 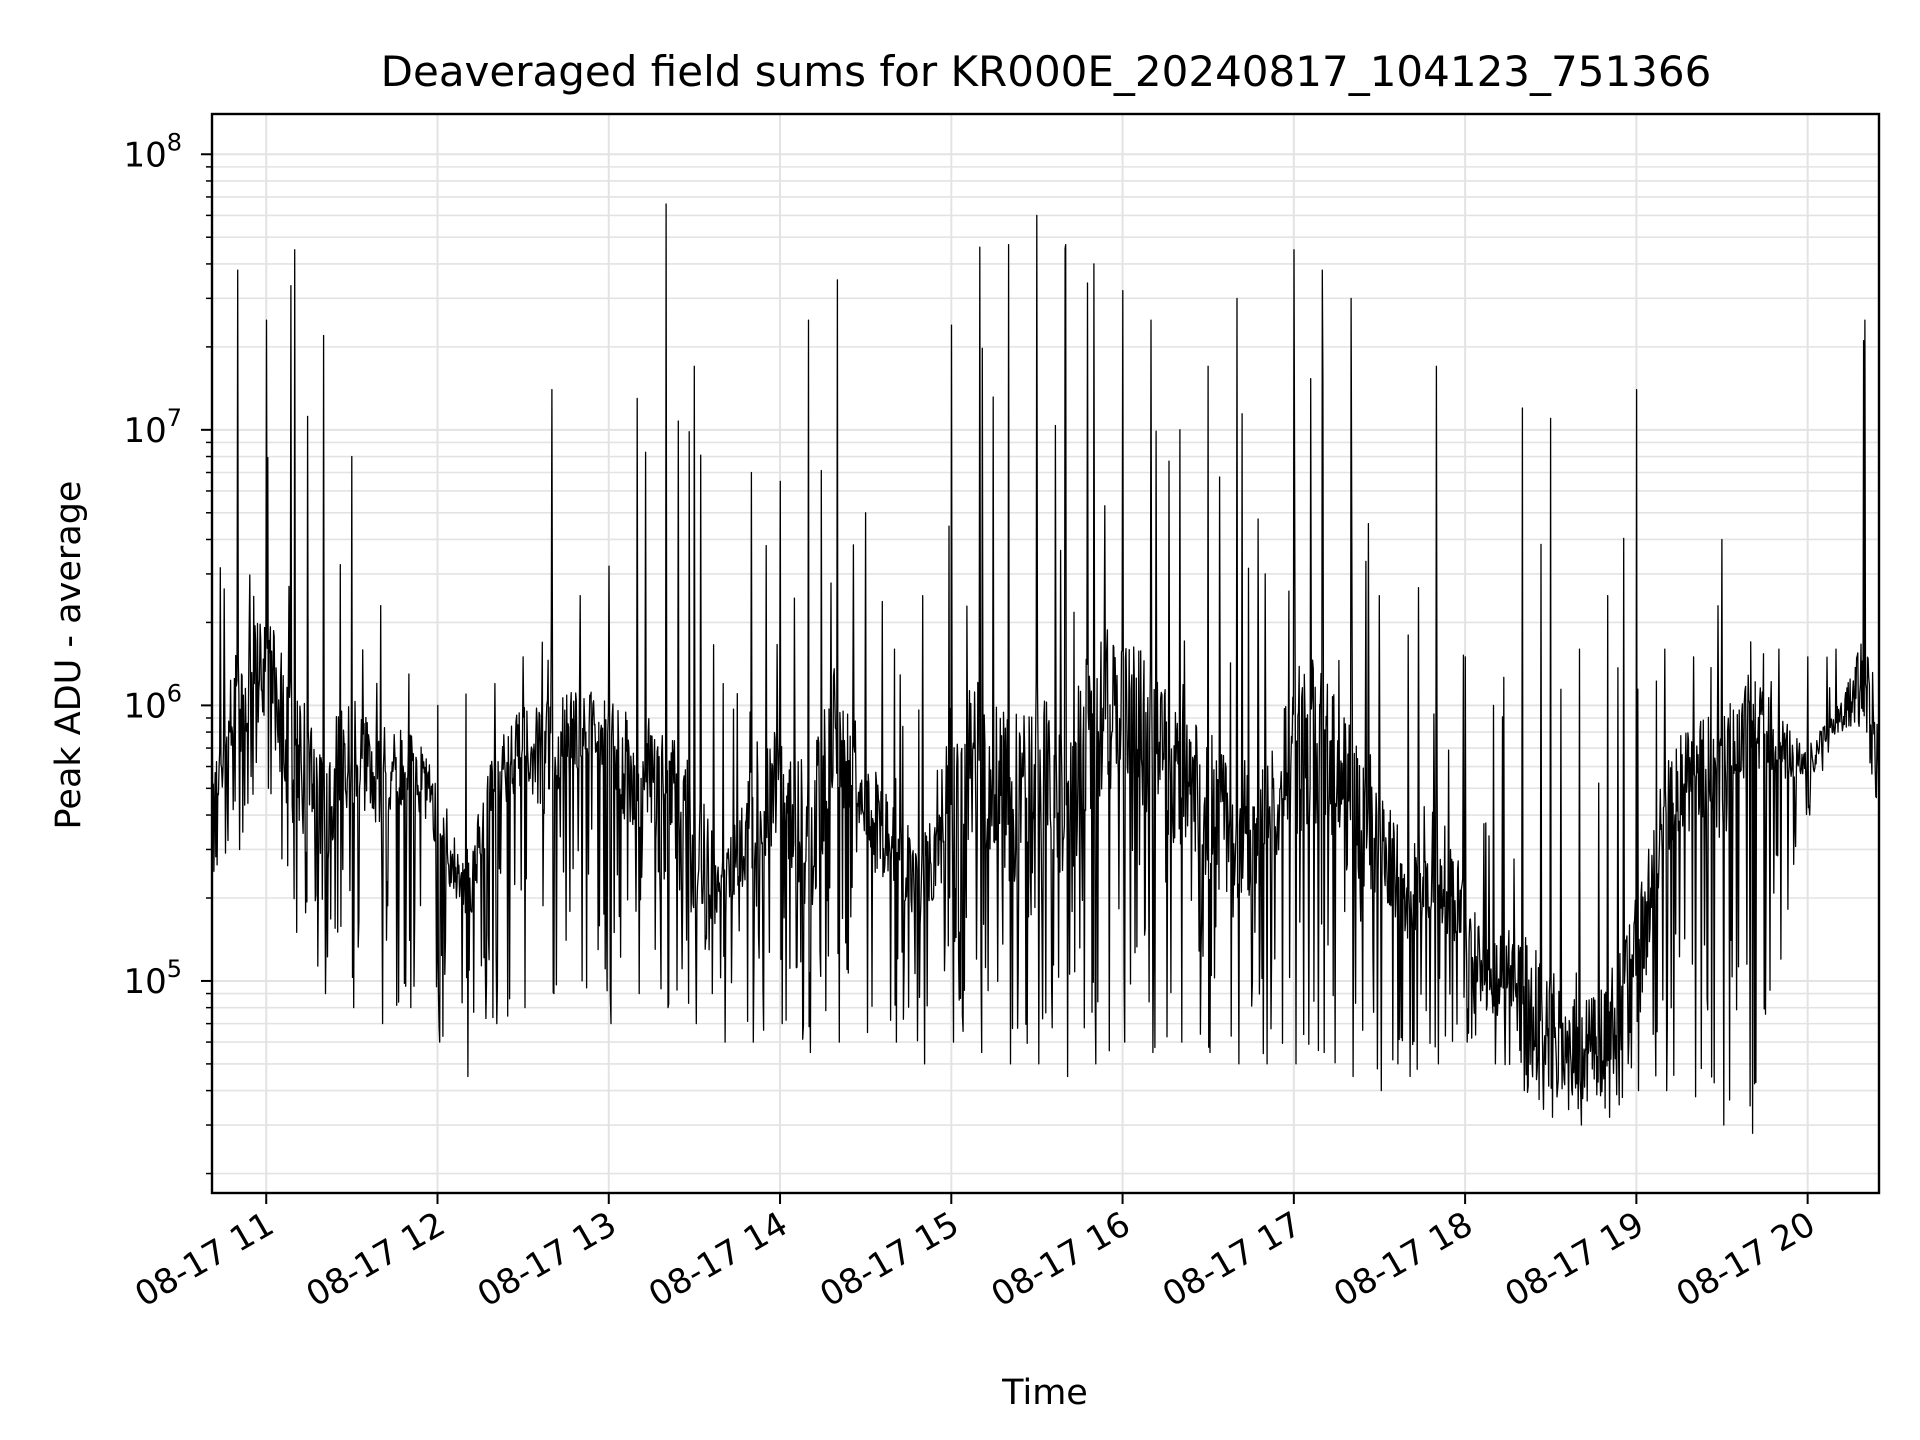 What do you see at coordinates (152, 978) in the screenshot?
I see `y-tick-label-0: 10⁵` at bounding box center [152, 978].